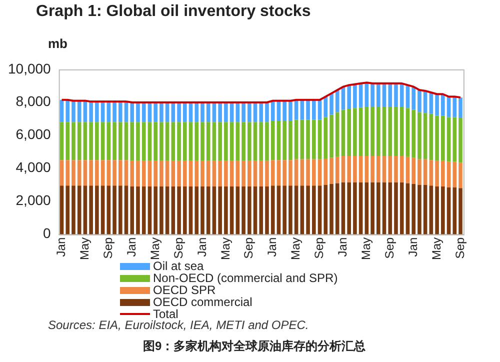 Image resolution: width=500 pixels, height=362 pixels. What do you see at coordinates (202, 302) in the screenshot?
I see `legend-label: OECD commercial` at bounding box center [202, 302].